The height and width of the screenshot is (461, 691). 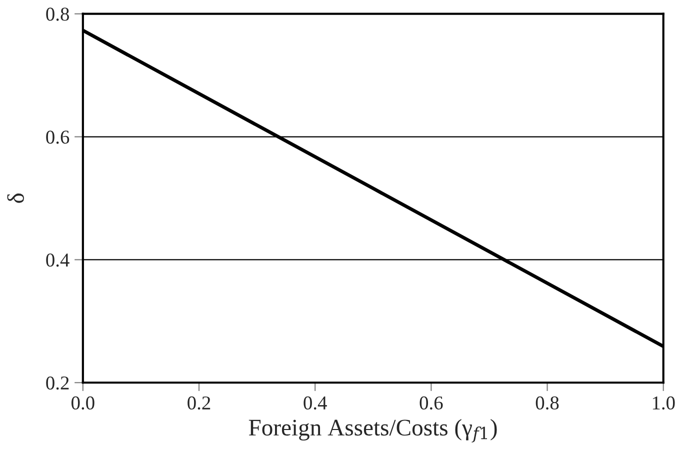 What do you see at coordinates (58, 137) in the screenshot?
I see `y-tick-label: 0.6` at bounding box center [58, 137].